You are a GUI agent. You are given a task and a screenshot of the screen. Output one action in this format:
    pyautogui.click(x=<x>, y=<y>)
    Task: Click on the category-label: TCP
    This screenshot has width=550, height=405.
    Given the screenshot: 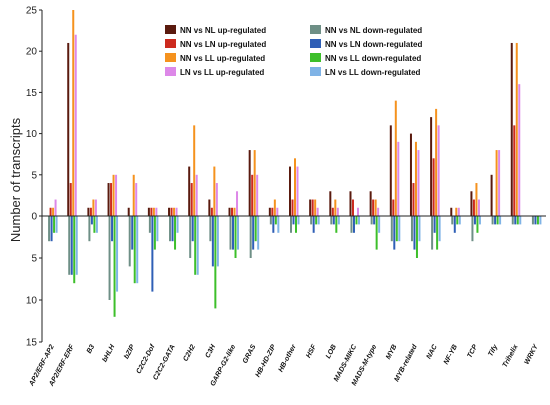 What is the action you would take?
    pyautogui.click(x=472, y=351)
    